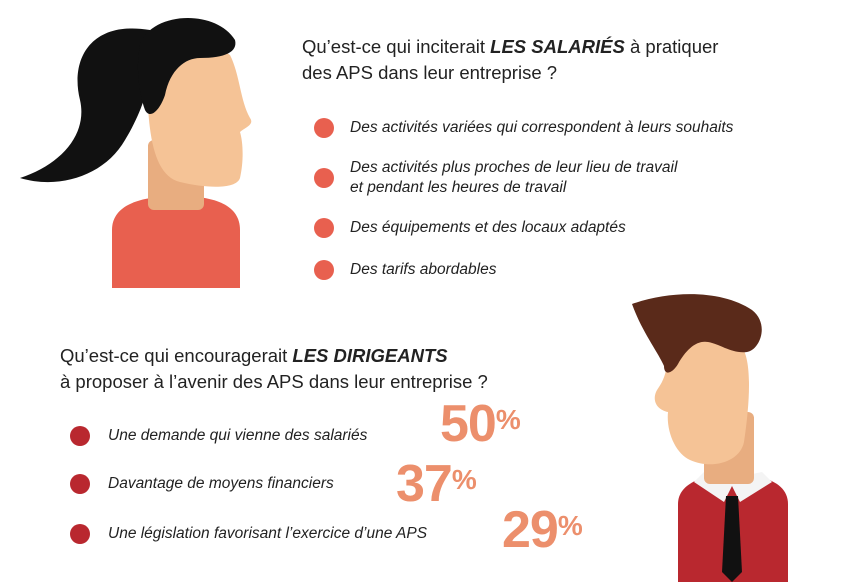 This screenshot has width=848, height=582. I want to click on question-managers-prefix: Qu’est-ce qui encouragerait, so click(176, 355).